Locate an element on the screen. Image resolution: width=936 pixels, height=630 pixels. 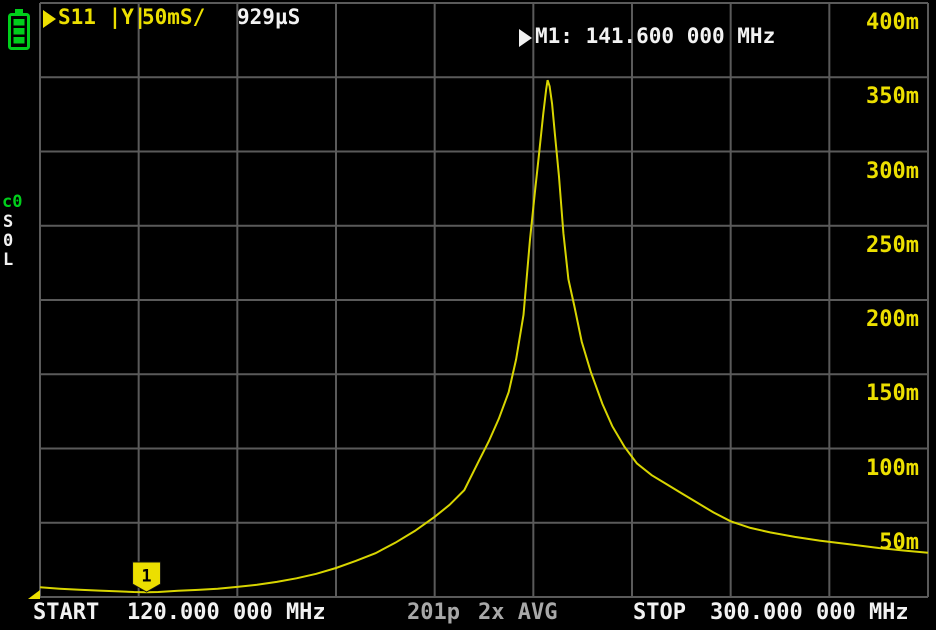
cal-slot-label: c0 is located at coordinates (12, 202).